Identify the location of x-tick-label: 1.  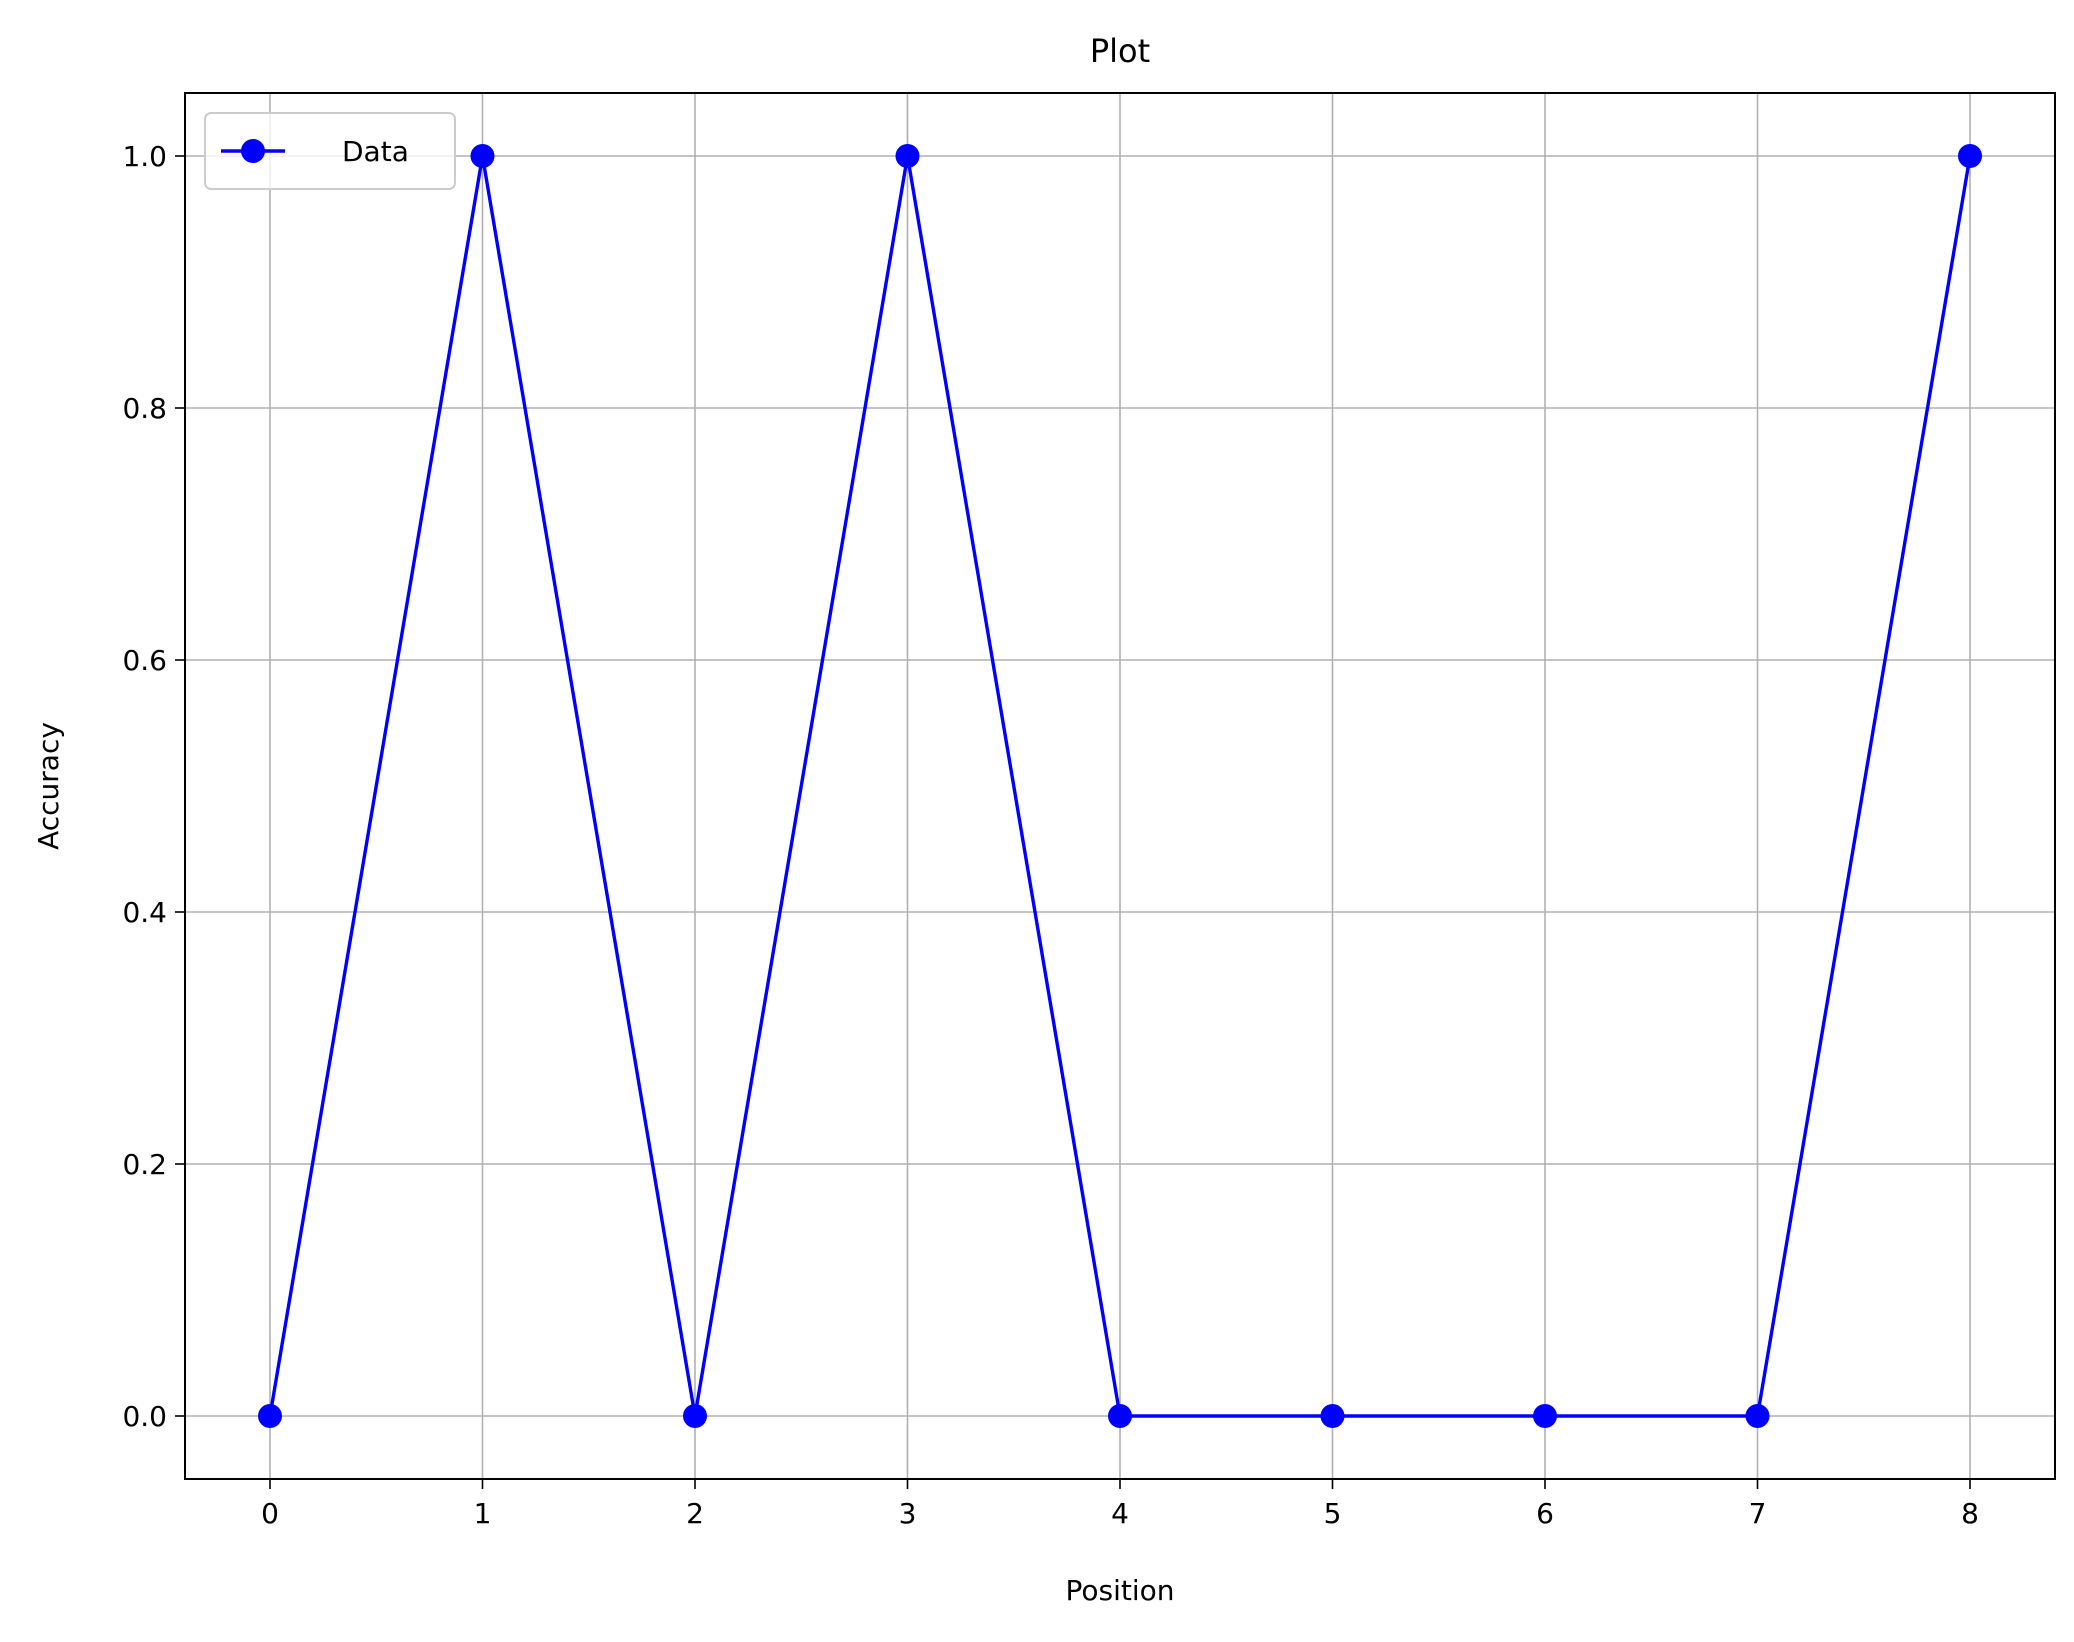
(483, 1513).